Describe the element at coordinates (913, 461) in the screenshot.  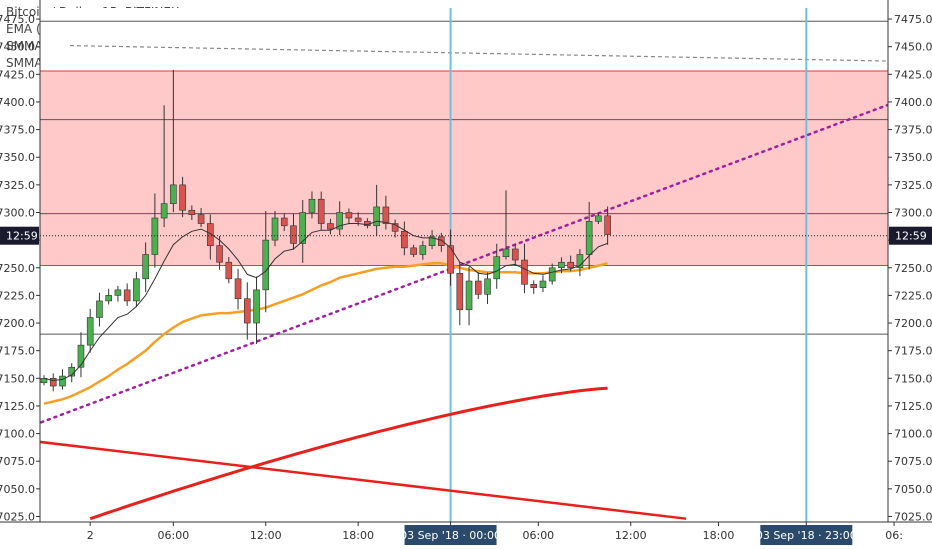
I see `y-tick-label-right: 7075.0` at that location.